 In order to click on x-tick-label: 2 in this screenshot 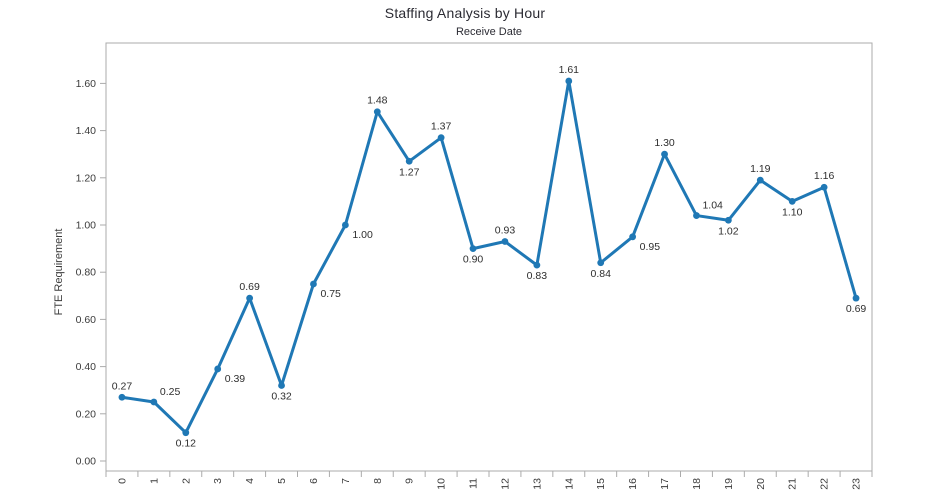, I will do `click(186, 481)`.